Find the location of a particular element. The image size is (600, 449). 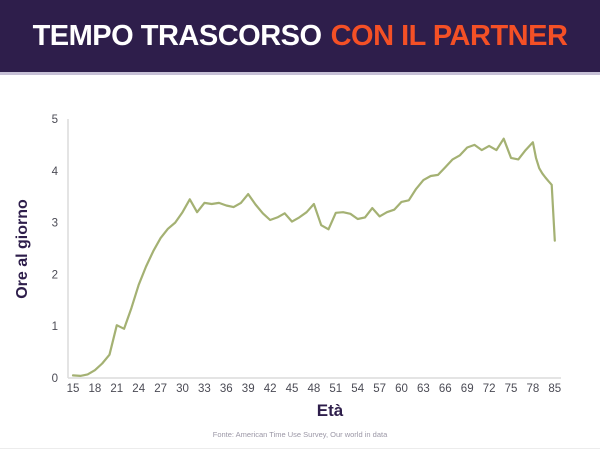

page-title: TEMPO TRASCORSO CON IL PARTNER is located at coordinates (300, 35).